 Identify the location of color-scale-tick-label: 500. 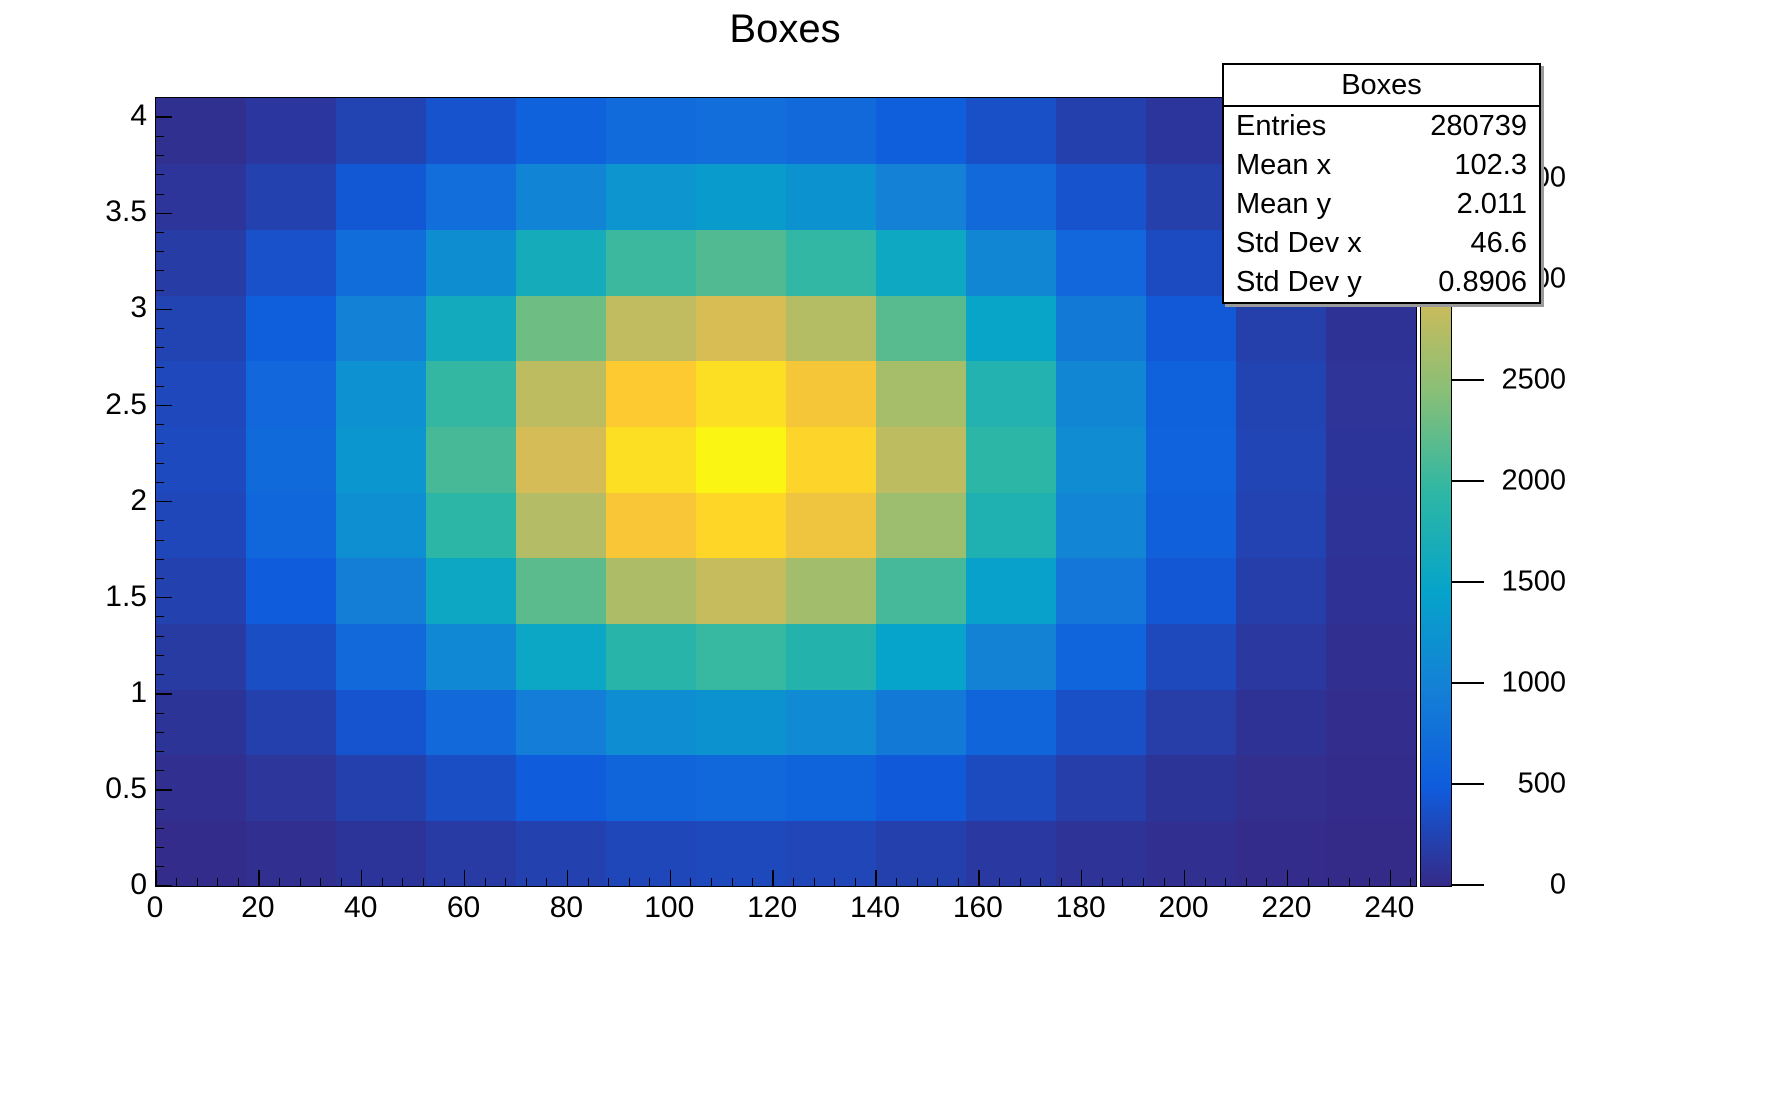
(1541, 783).